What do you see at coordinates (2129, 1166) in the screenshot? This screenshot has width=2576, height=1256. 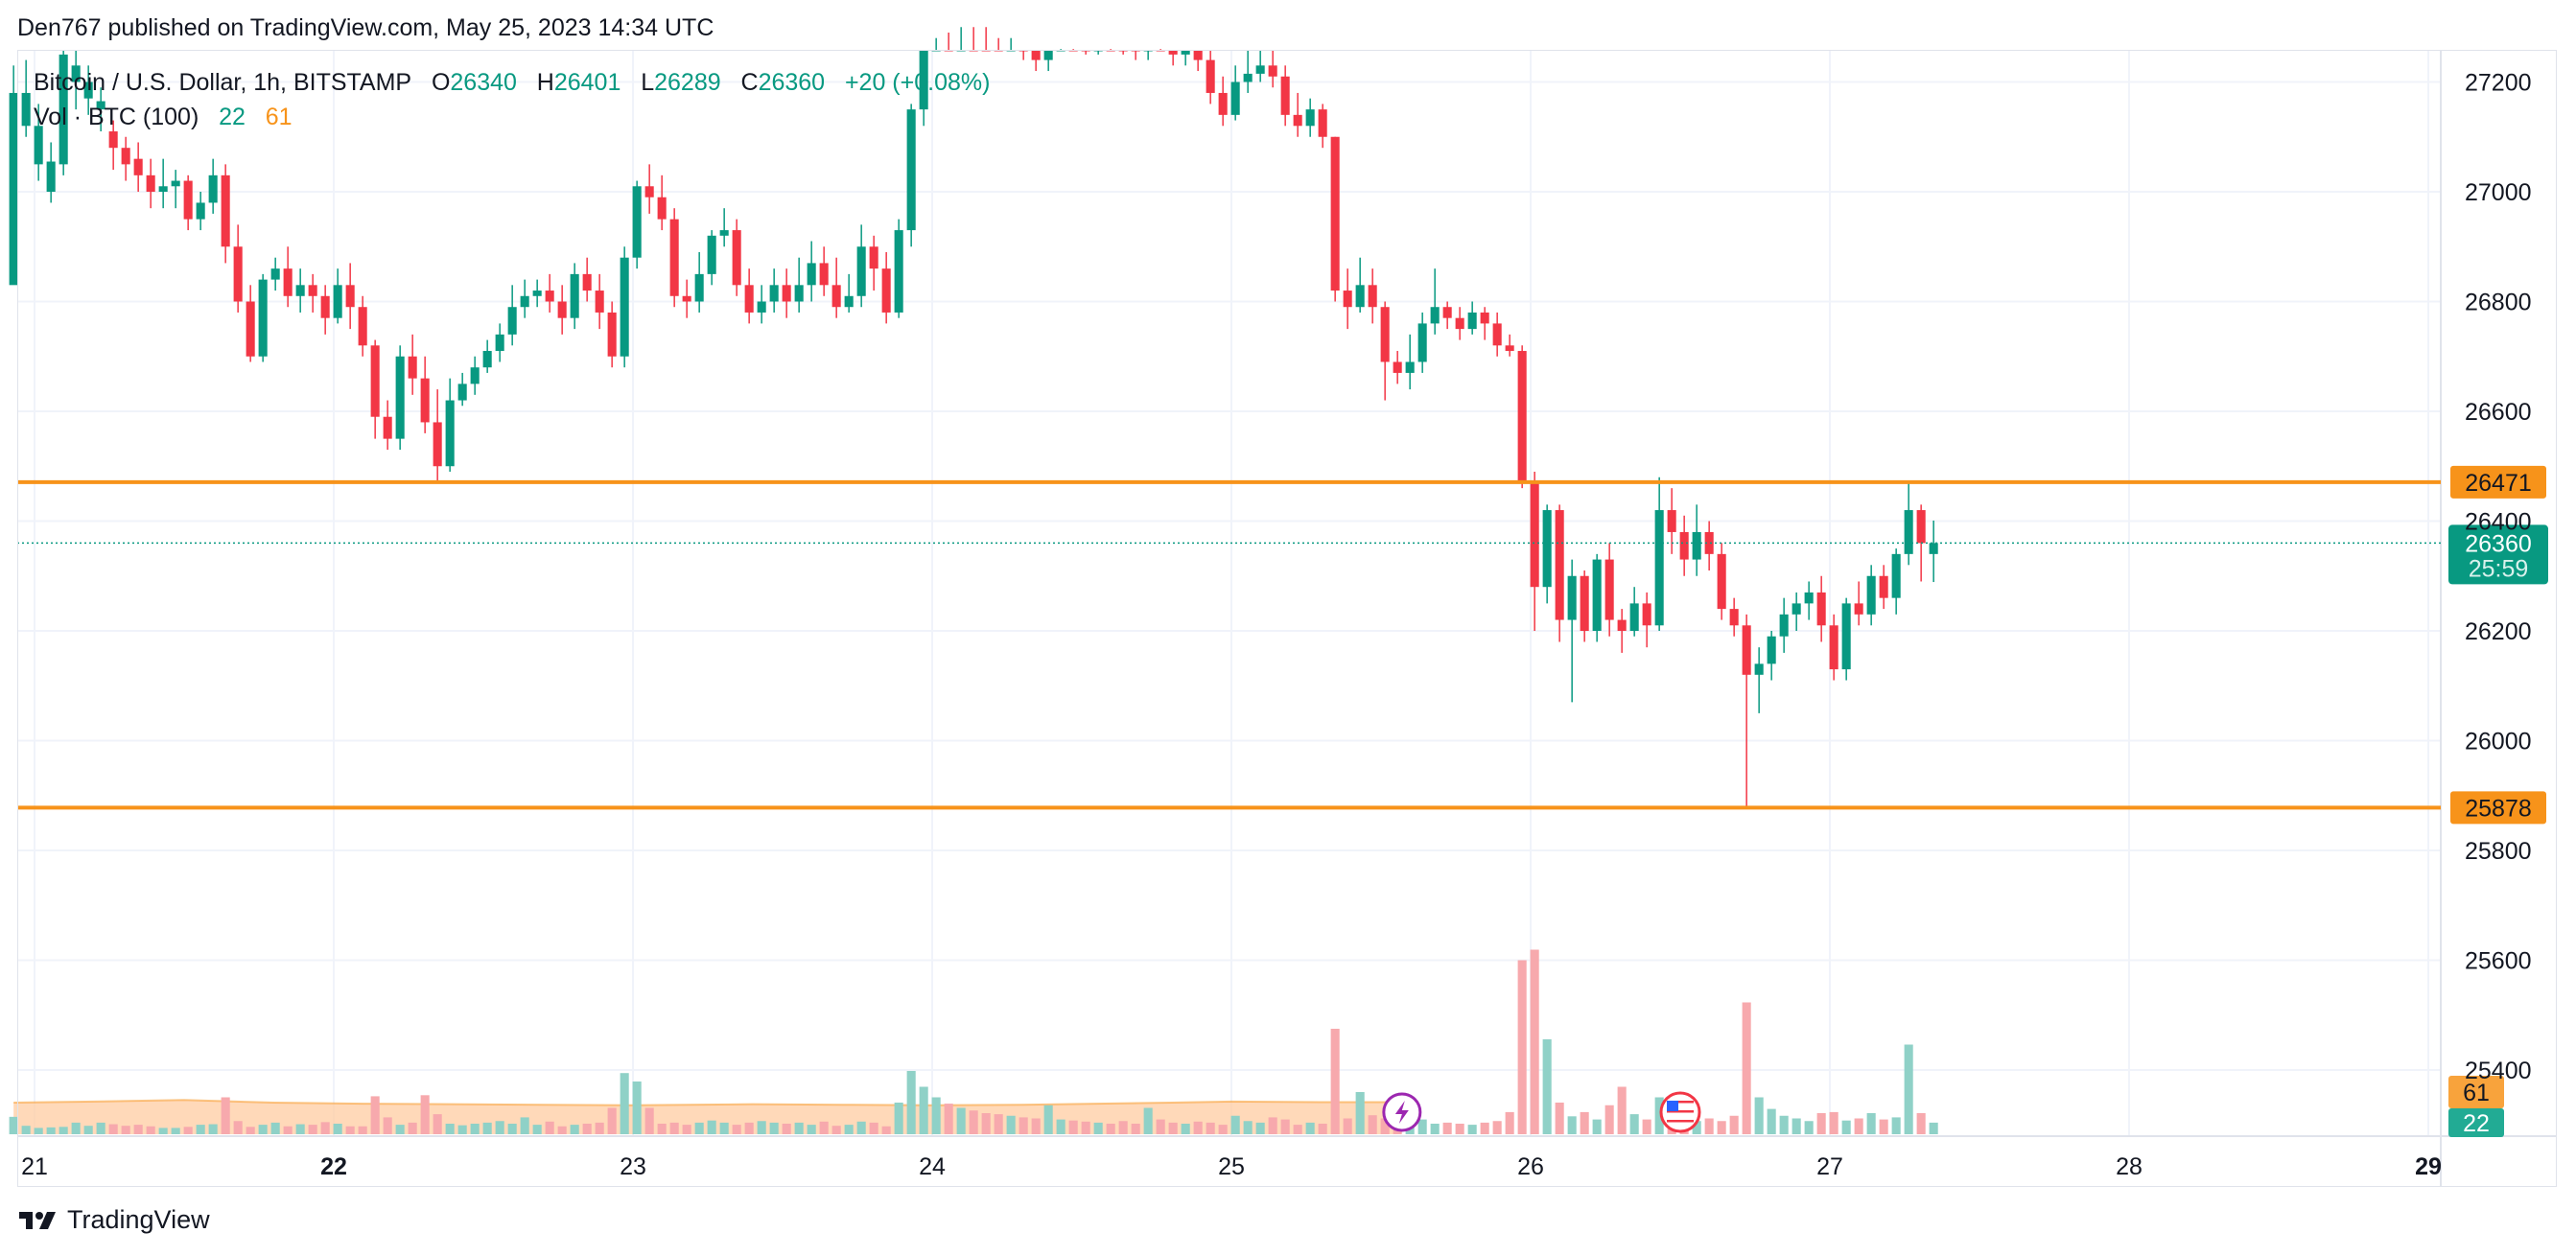 I see `x-tick-label: 28` at bounding box center [2129, 1166].